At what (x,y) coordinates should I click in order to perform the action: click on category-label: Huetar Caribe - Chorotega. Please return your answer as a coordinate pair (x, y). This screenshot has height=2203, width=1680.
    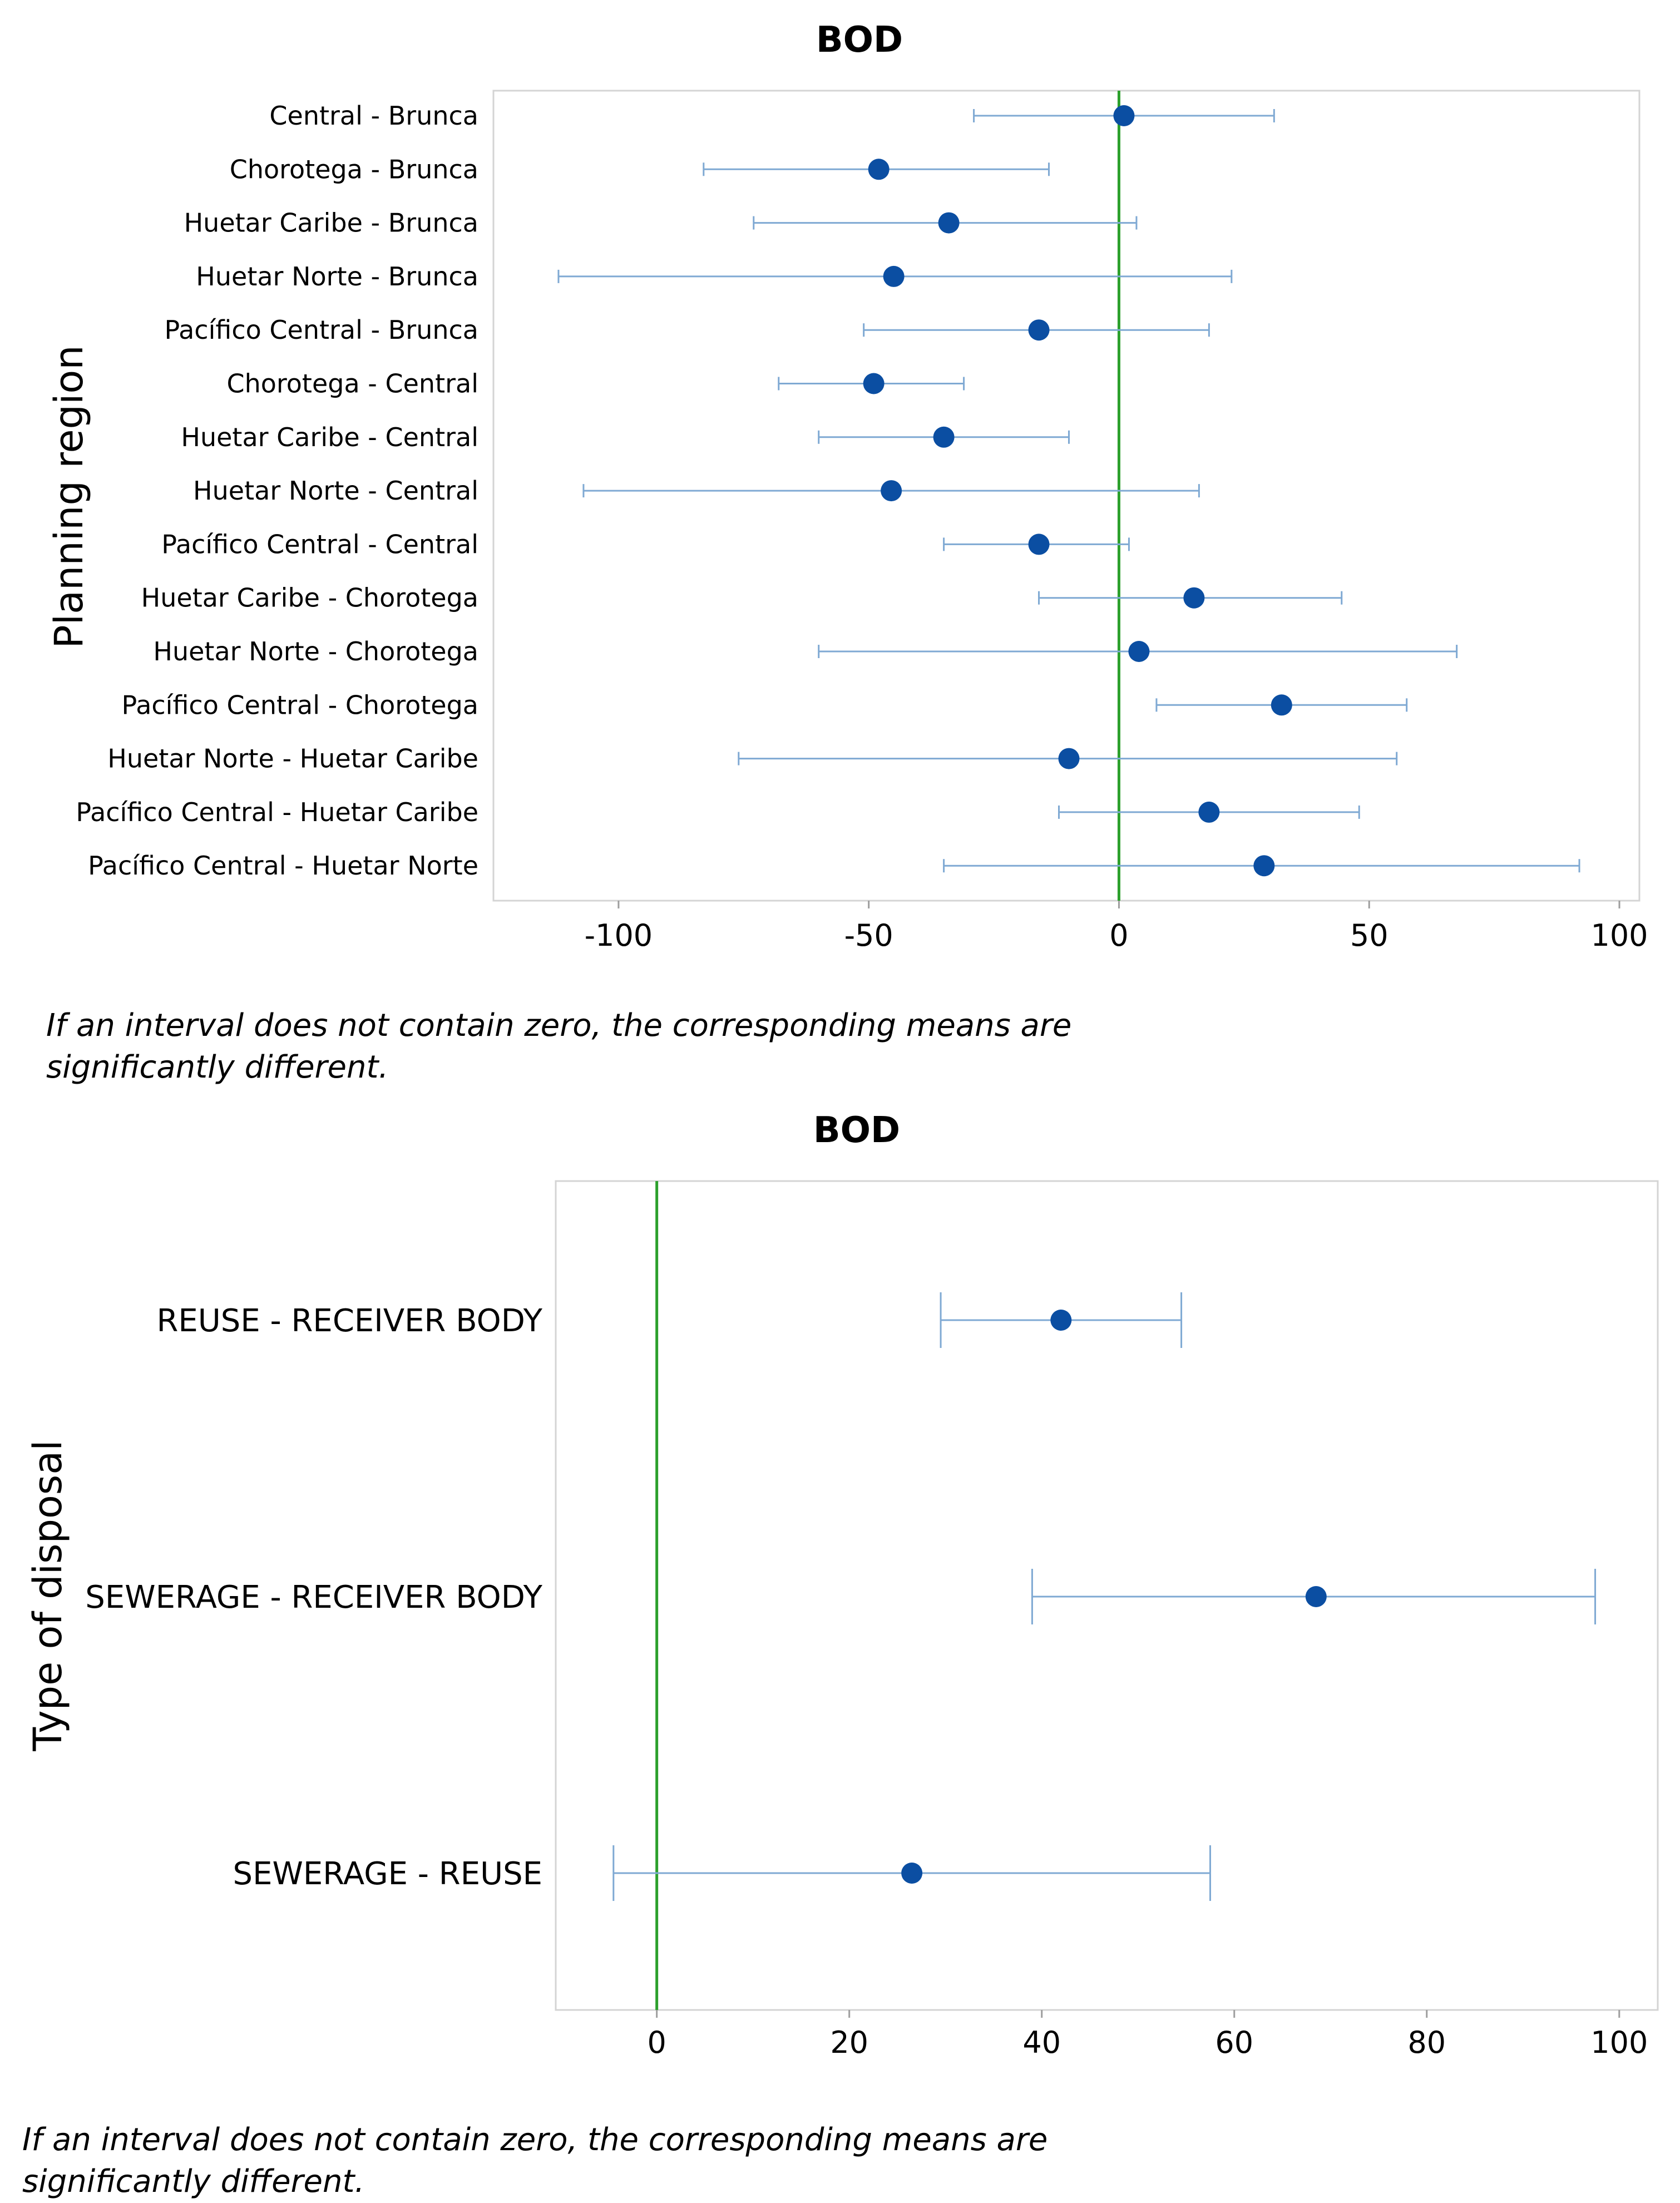
    Looking at the image, I should click on (309, 598).